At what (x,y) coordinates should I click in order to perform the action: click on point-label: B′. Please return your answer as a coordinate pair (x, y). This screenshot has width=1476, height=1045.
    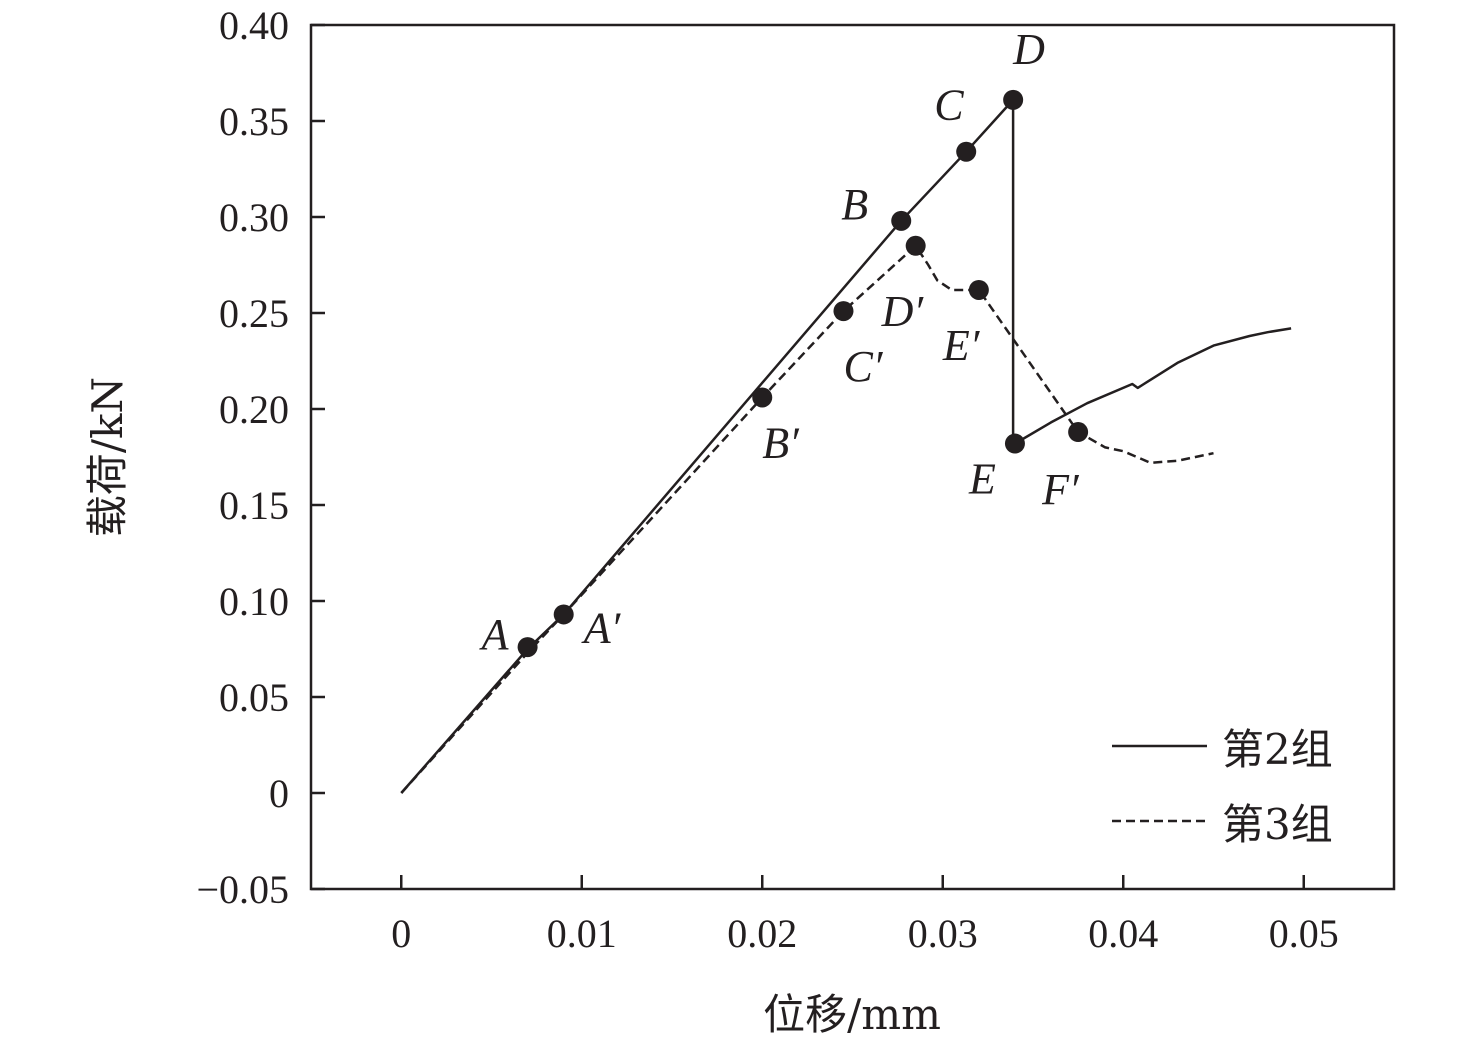
    Looking at the image, I should click on (781, 442).